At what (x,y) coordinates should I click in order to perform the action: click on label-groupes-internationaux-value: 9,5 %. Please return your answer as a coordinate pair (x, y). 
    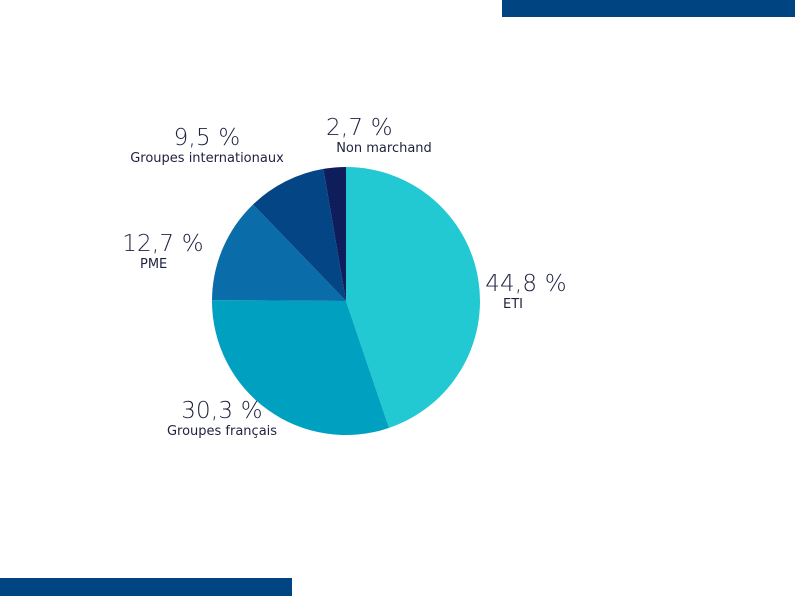
    Looking at the image, I should click on (207, 138).